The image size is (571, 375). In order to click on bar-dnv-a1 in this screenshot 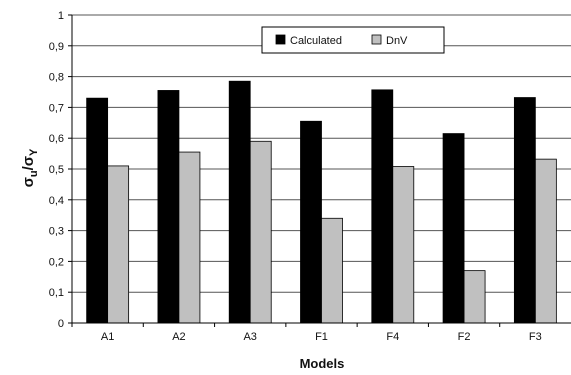, I will do `click(118, 244)`.